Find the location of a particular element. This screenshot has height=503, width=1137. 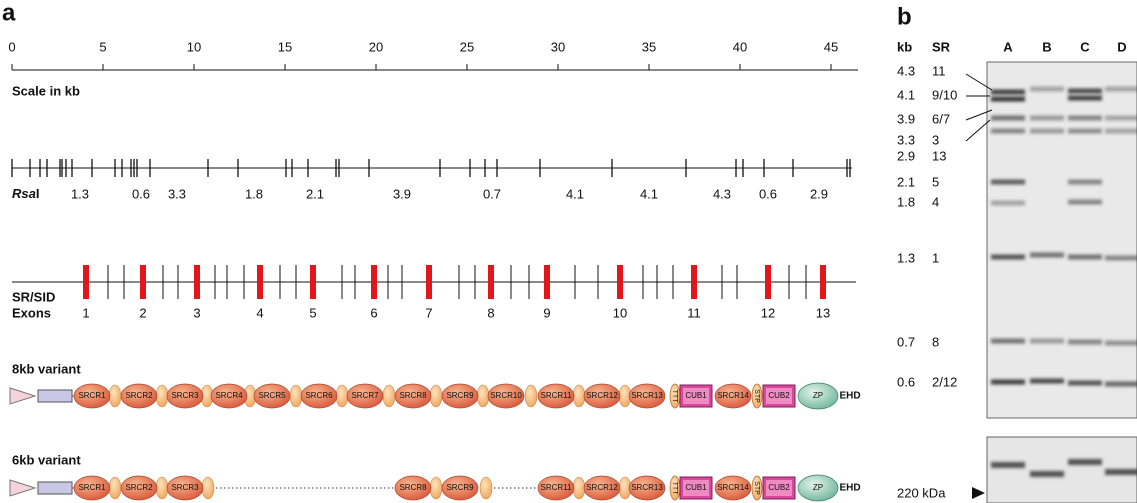

domain-label: SRCR2 is located at coordinates (139, 487).